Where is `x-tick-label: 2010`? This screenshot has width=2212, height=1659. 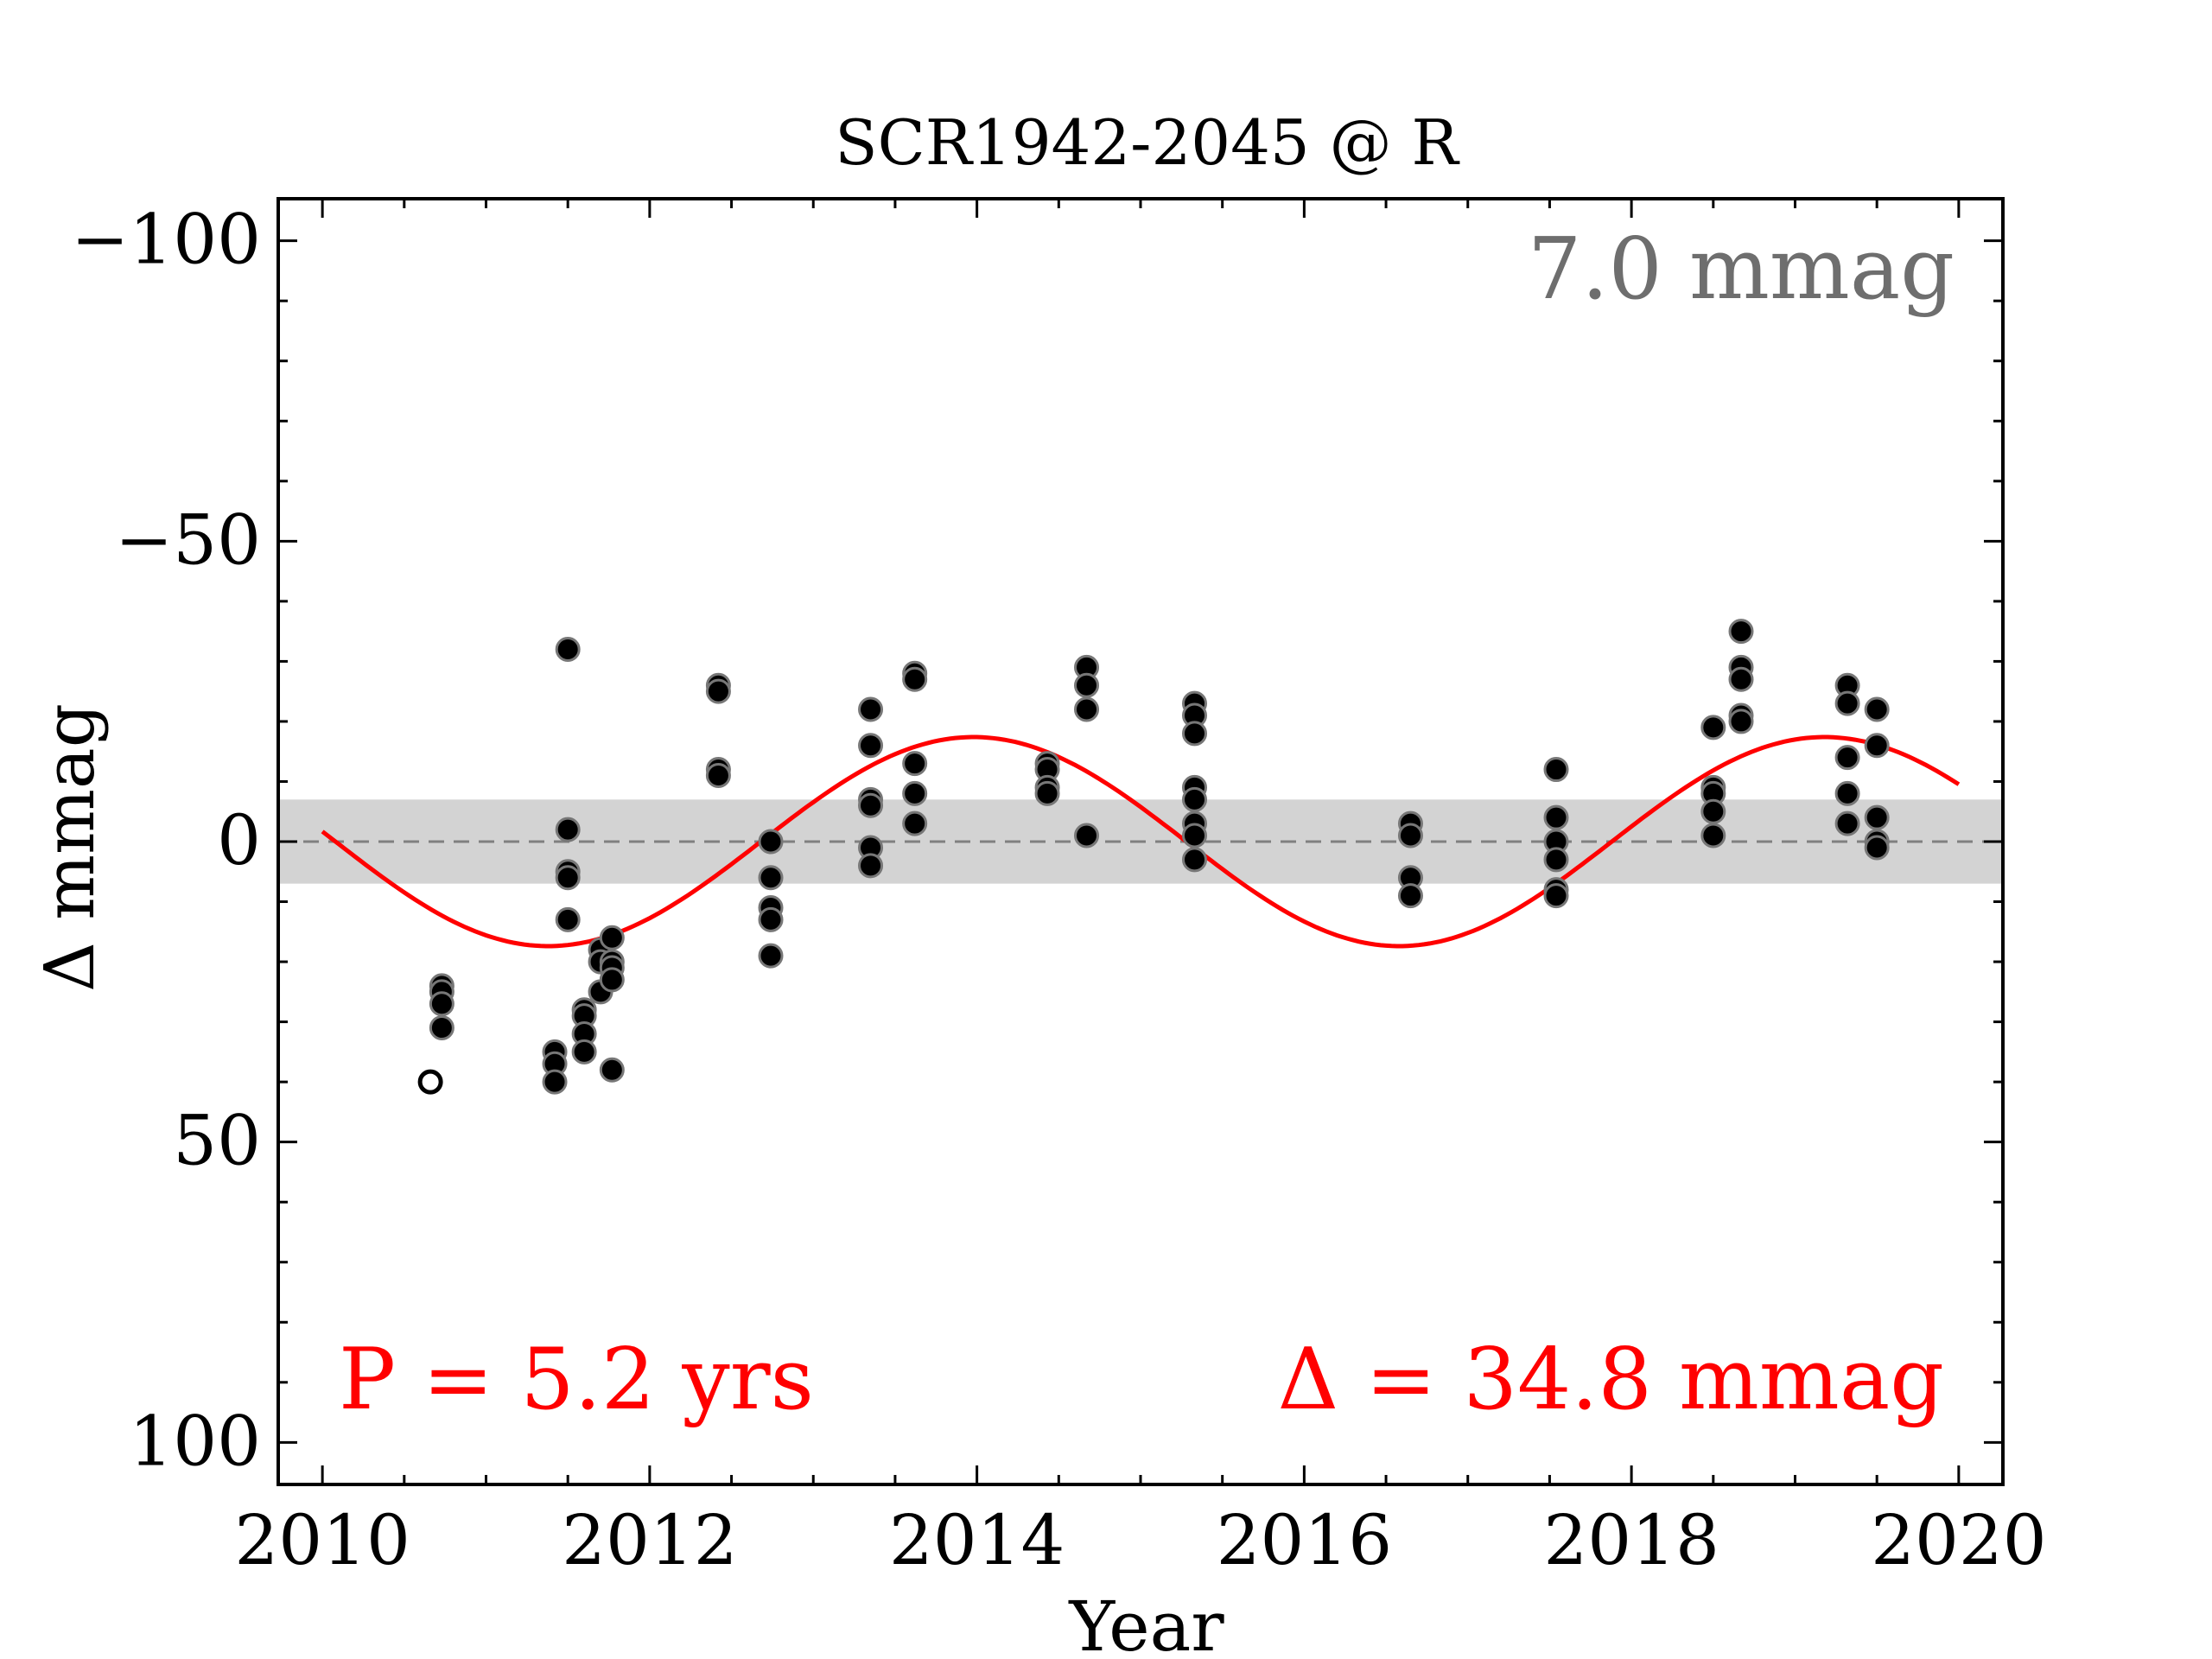
x-tick-label: 2010 is located at coordinates (322, 1540).